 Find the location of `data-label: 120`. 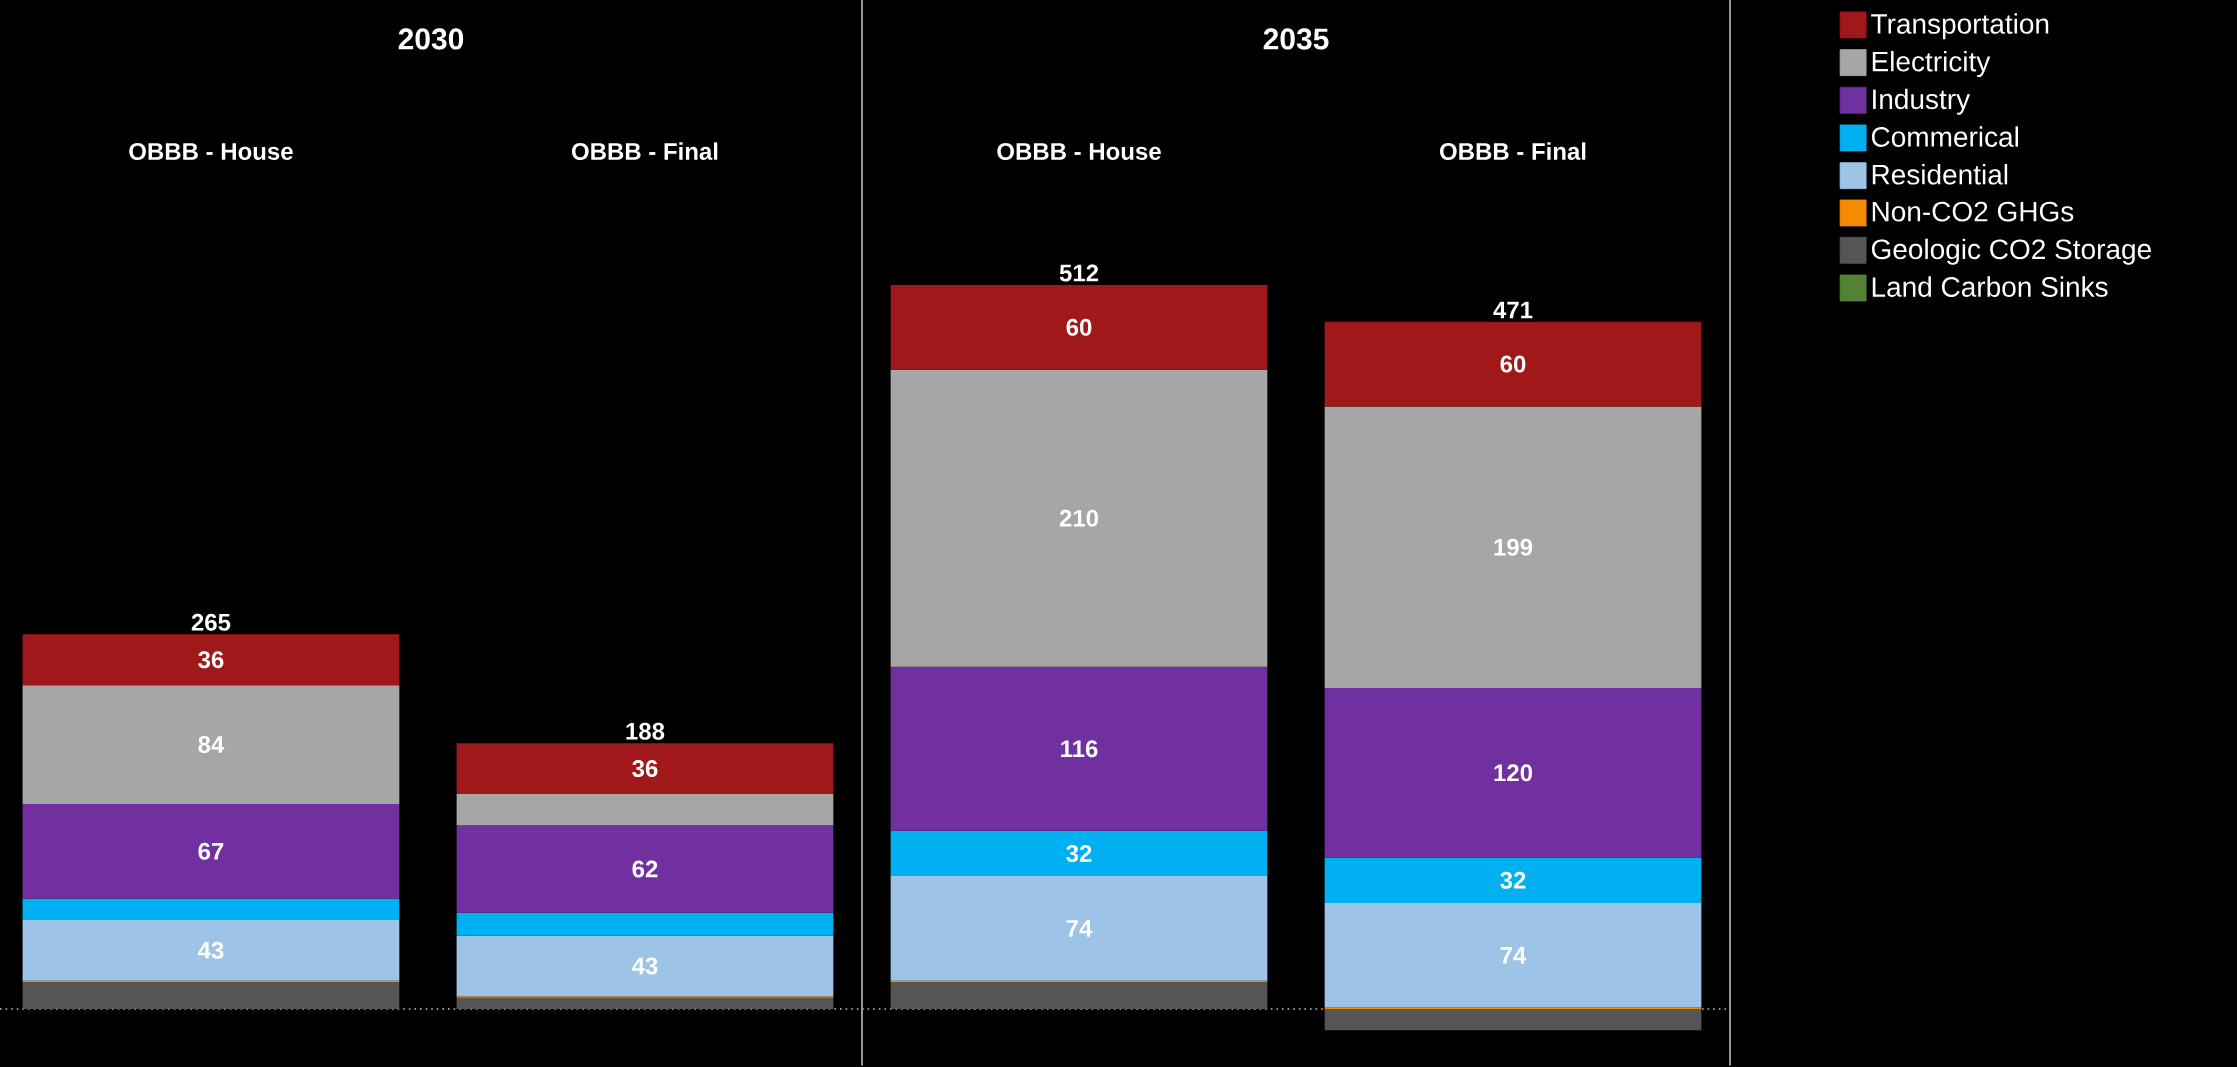

data-label: 120 is located at coordinates (1513, 773).